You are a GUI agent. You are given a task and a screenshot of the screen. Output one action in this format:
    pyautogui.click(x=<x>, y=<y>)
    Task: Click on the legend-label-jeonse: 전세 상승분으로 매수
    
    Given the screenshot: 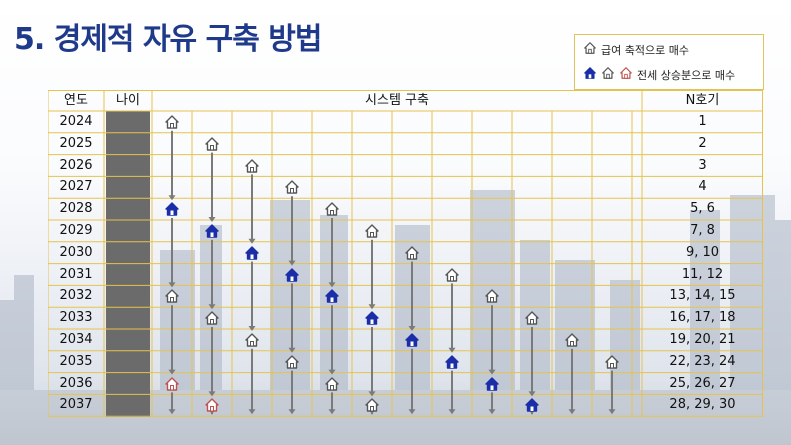 What is the action you would take?
    pyautogui.click(x=686, y=75)
    